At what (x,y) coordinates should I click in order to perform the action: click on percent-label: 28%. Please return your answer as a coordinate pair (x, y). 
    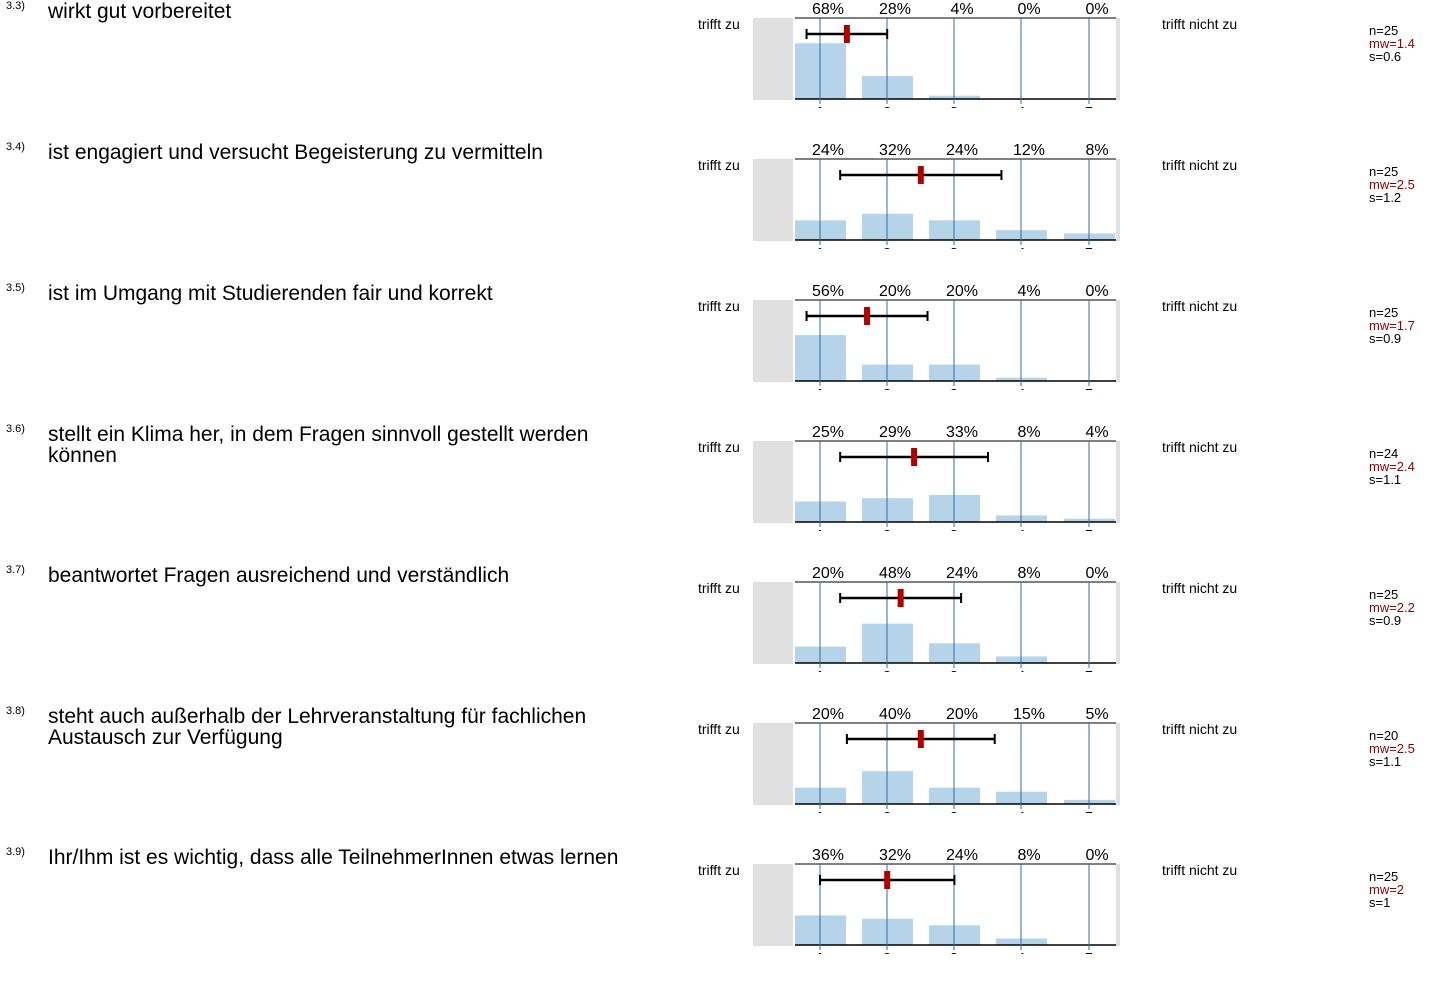
    Looking at the image, I should click on (895, 9).